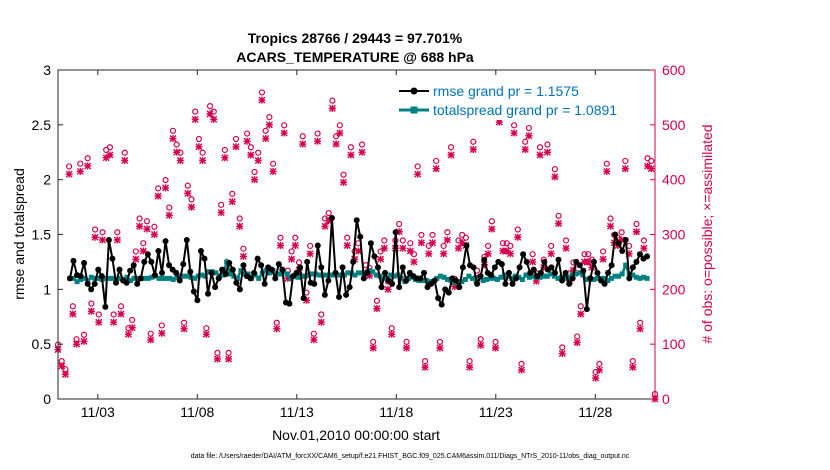 This screenshot has height=470, width=830. I want to click on y-right-tick-label: 300, so click(674, 235).